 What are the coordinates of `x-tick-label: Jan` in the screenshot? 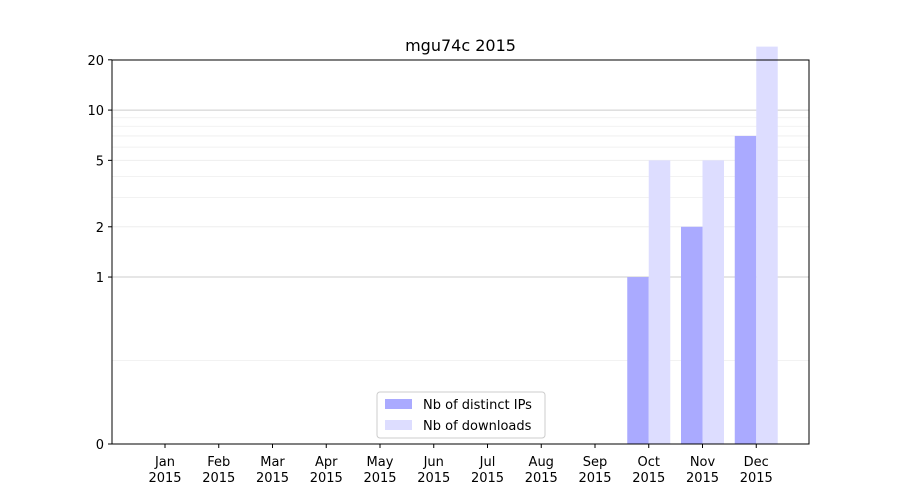 It's located at (164, 462).